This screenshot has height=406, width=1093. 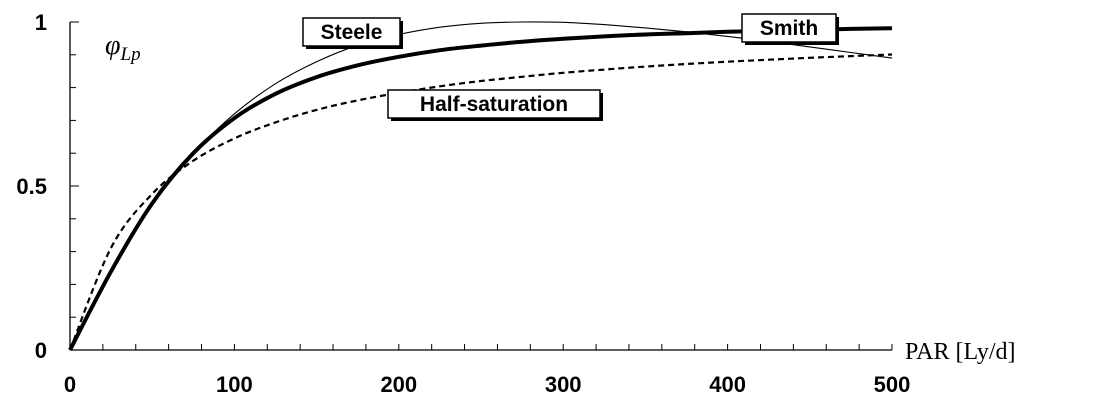 I want to click on label-half-saturation: Half-saturation, so click(x=495, y=105).